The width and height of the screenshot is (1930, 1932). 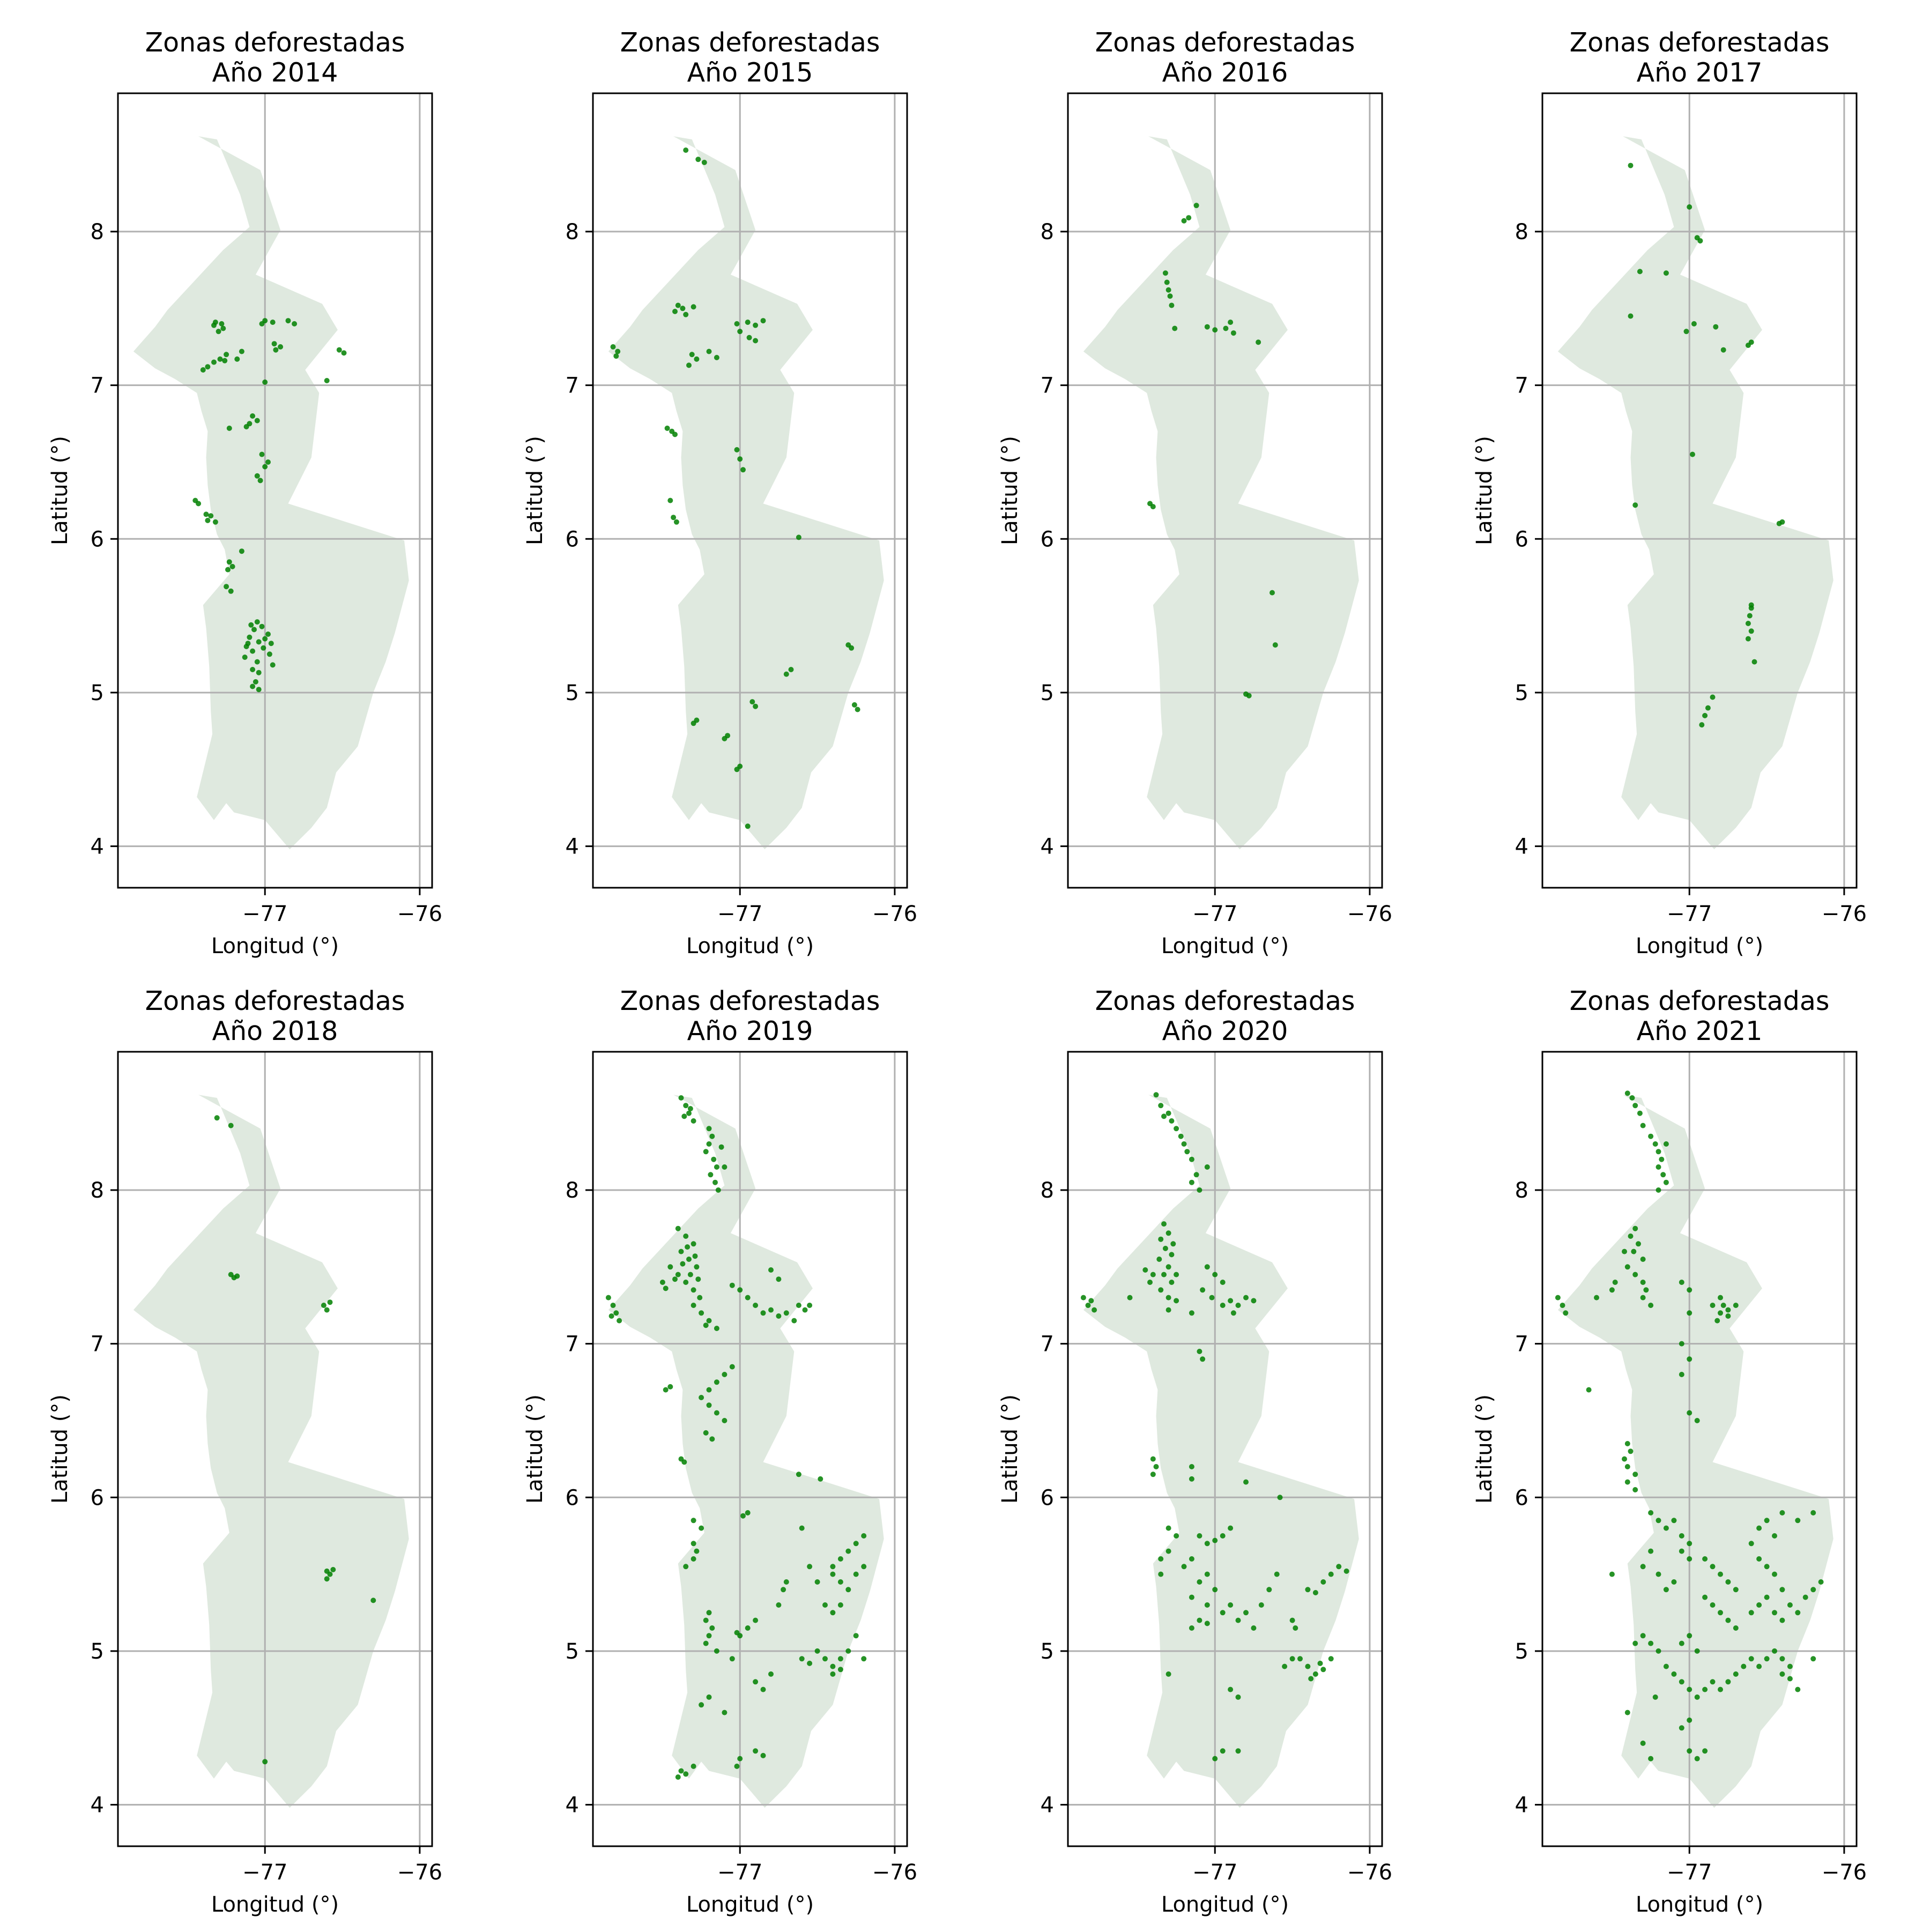 What do you see at coordinates (750, 1904) in the screenshot?
I see `x-axis-label: Longitud (°)` at bounding box center [750, 1904].